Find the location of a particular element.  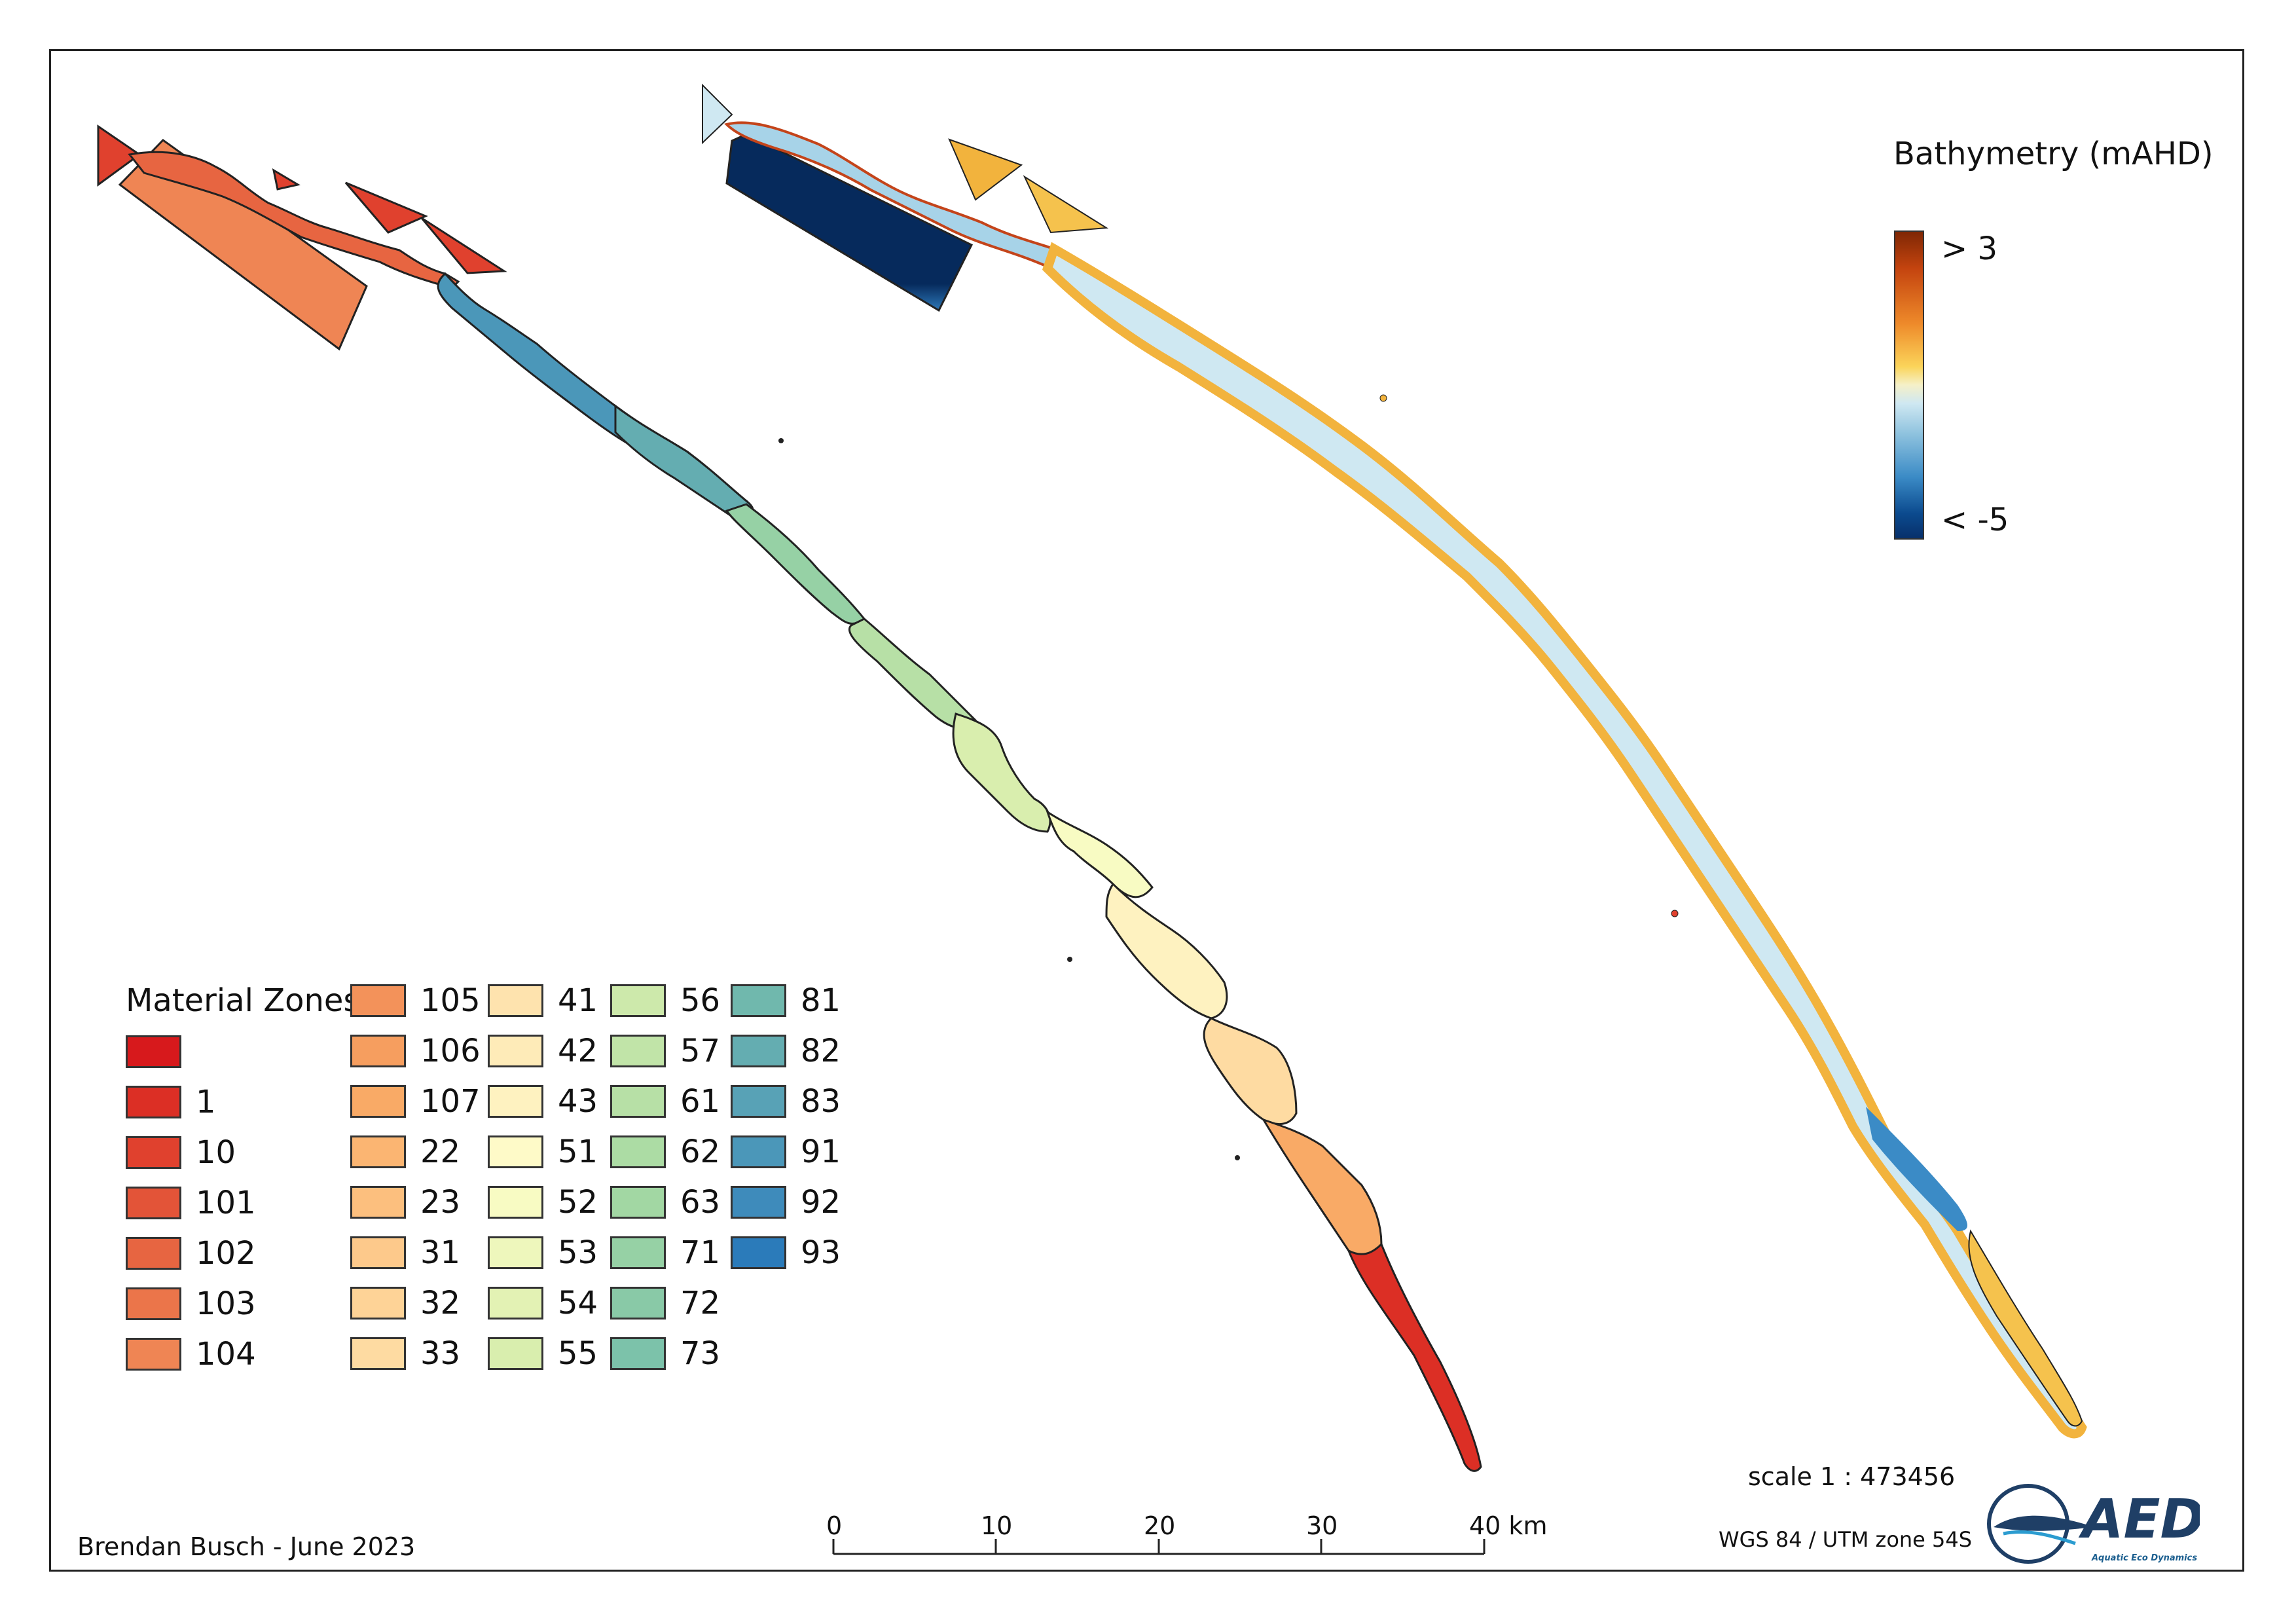

zone-south-tail is located at coordinates (1414, 1357).